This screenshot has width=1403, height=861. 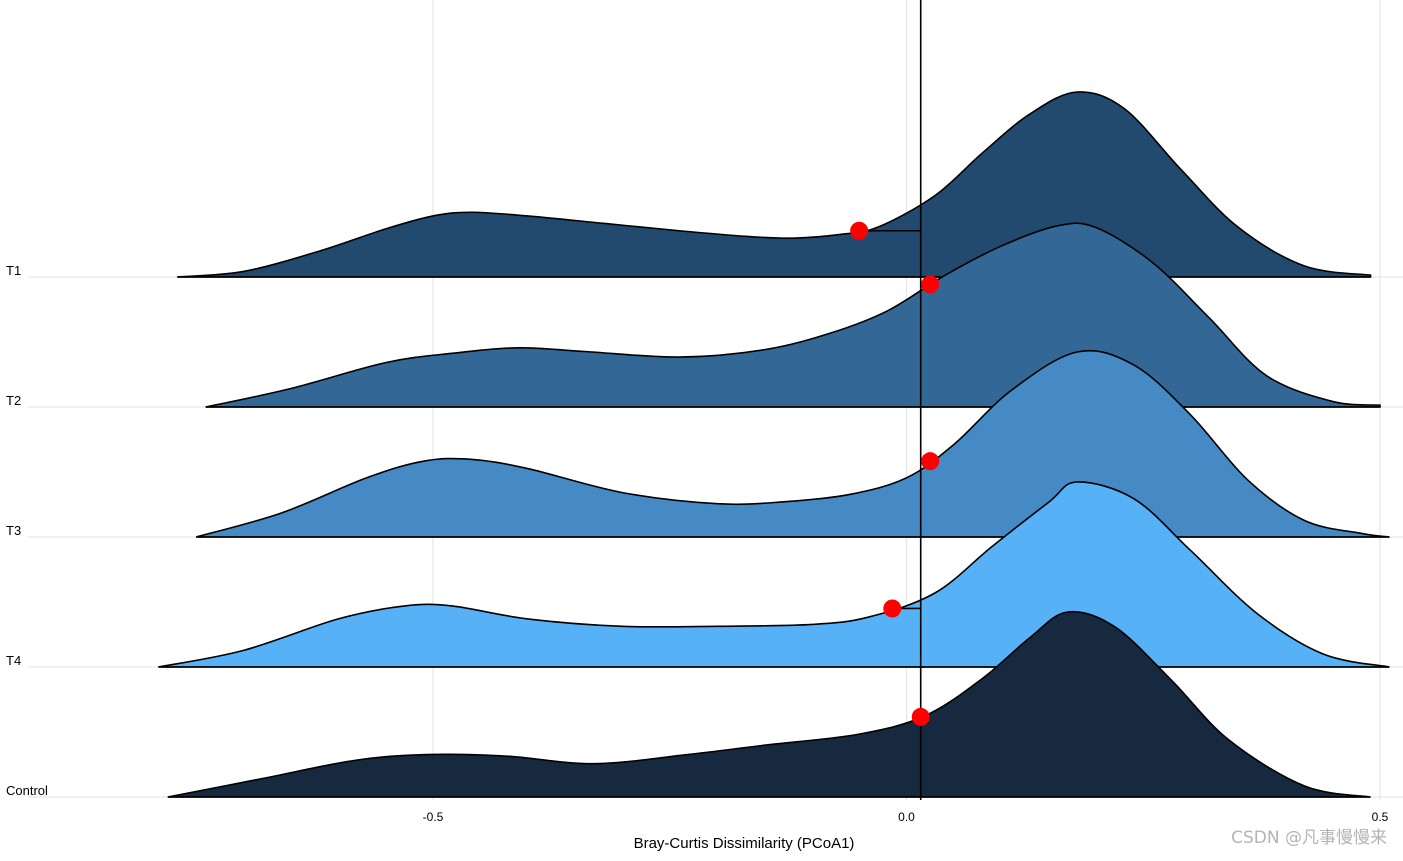 I want to click on watermark-text: CSDN @凡事慢慢来, so click(x=1309, y=838).